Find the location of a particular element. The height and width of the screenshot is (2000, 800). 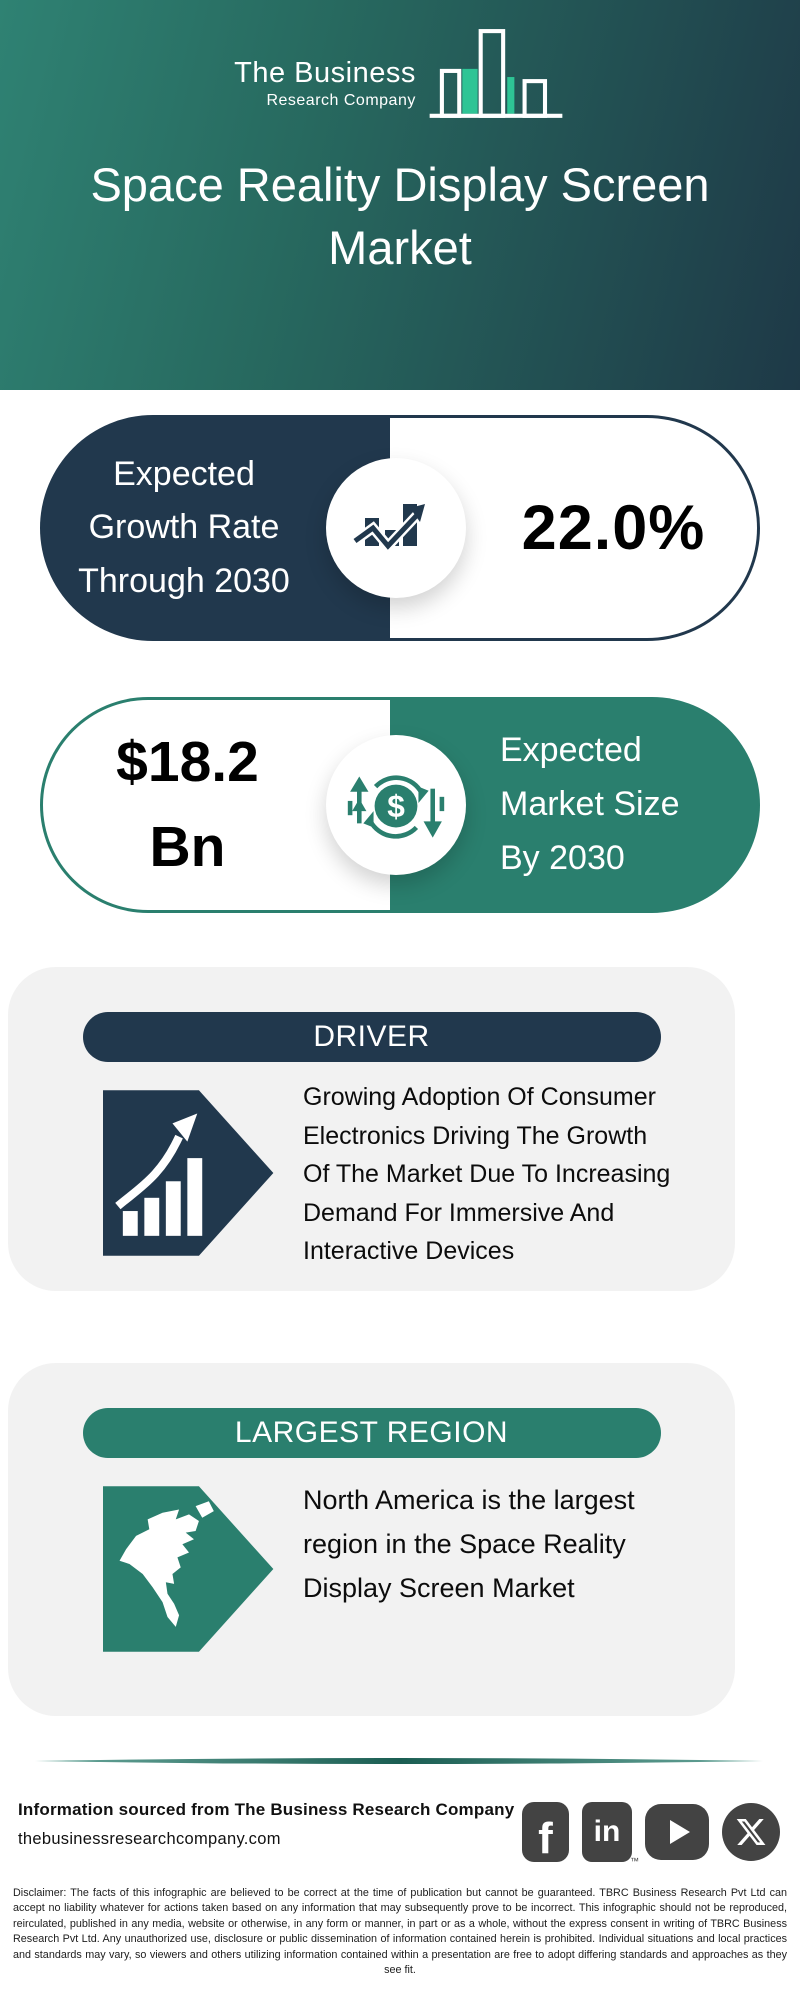

driver-badge-label: DRIVER is located at coordinates (371, 1036).